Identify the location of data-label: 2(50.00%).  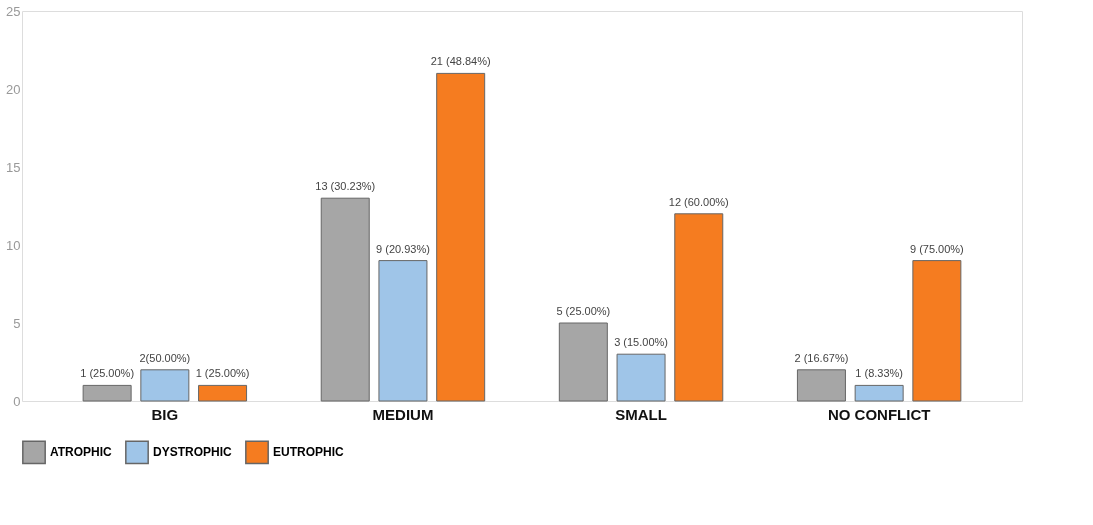
(165, 357).